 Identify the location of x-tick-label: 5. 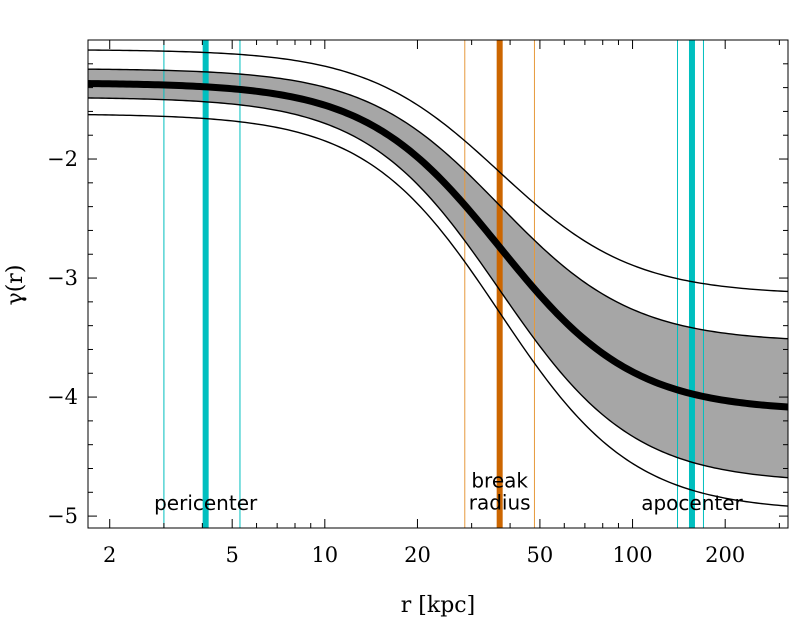
(231, 555).